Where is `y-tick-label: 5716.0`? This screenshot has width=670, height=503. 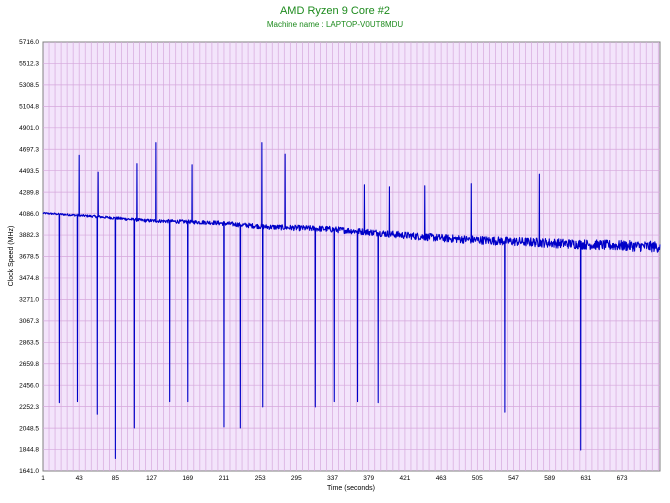
y-tick-label: 5716.0 is located at coordinates (29, 42).